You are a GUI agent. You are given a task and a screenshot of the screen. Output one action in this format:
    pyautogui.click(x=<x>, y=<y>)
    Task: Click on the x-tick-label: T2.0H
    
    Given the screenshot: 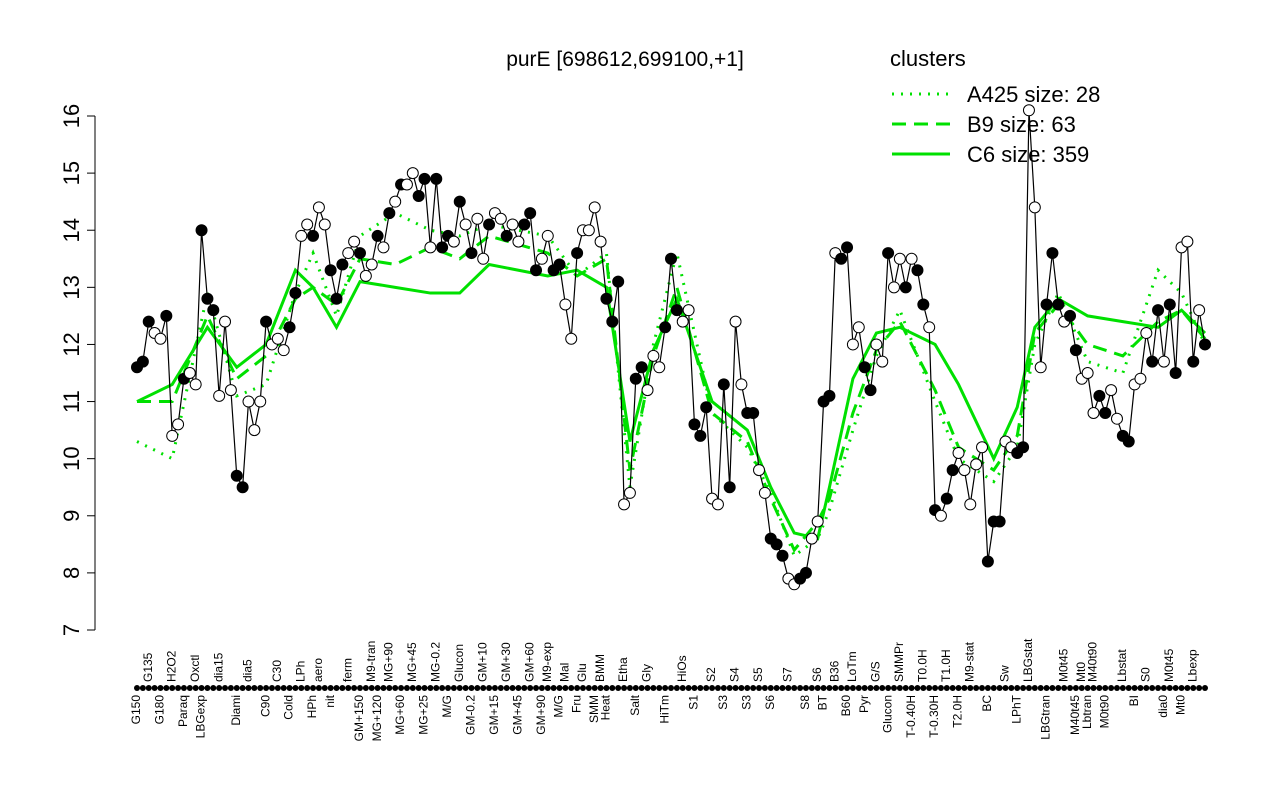 What is the action you would take?
    pyautogui.click(x=958, y=711)
    